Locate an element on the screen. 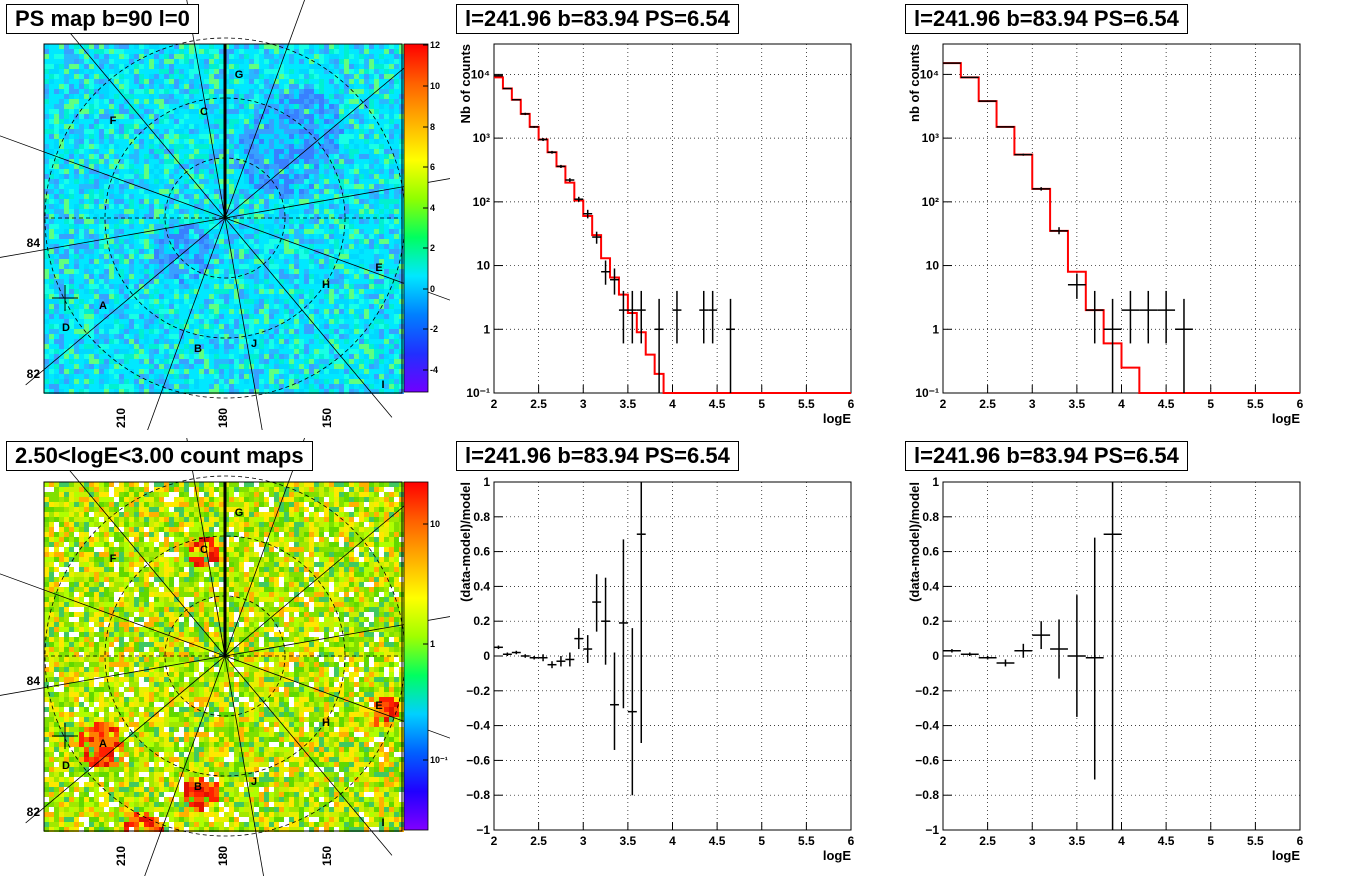 The image size is (1348, 876). y-tick-label: 1 is located at coordinates (935, 329).